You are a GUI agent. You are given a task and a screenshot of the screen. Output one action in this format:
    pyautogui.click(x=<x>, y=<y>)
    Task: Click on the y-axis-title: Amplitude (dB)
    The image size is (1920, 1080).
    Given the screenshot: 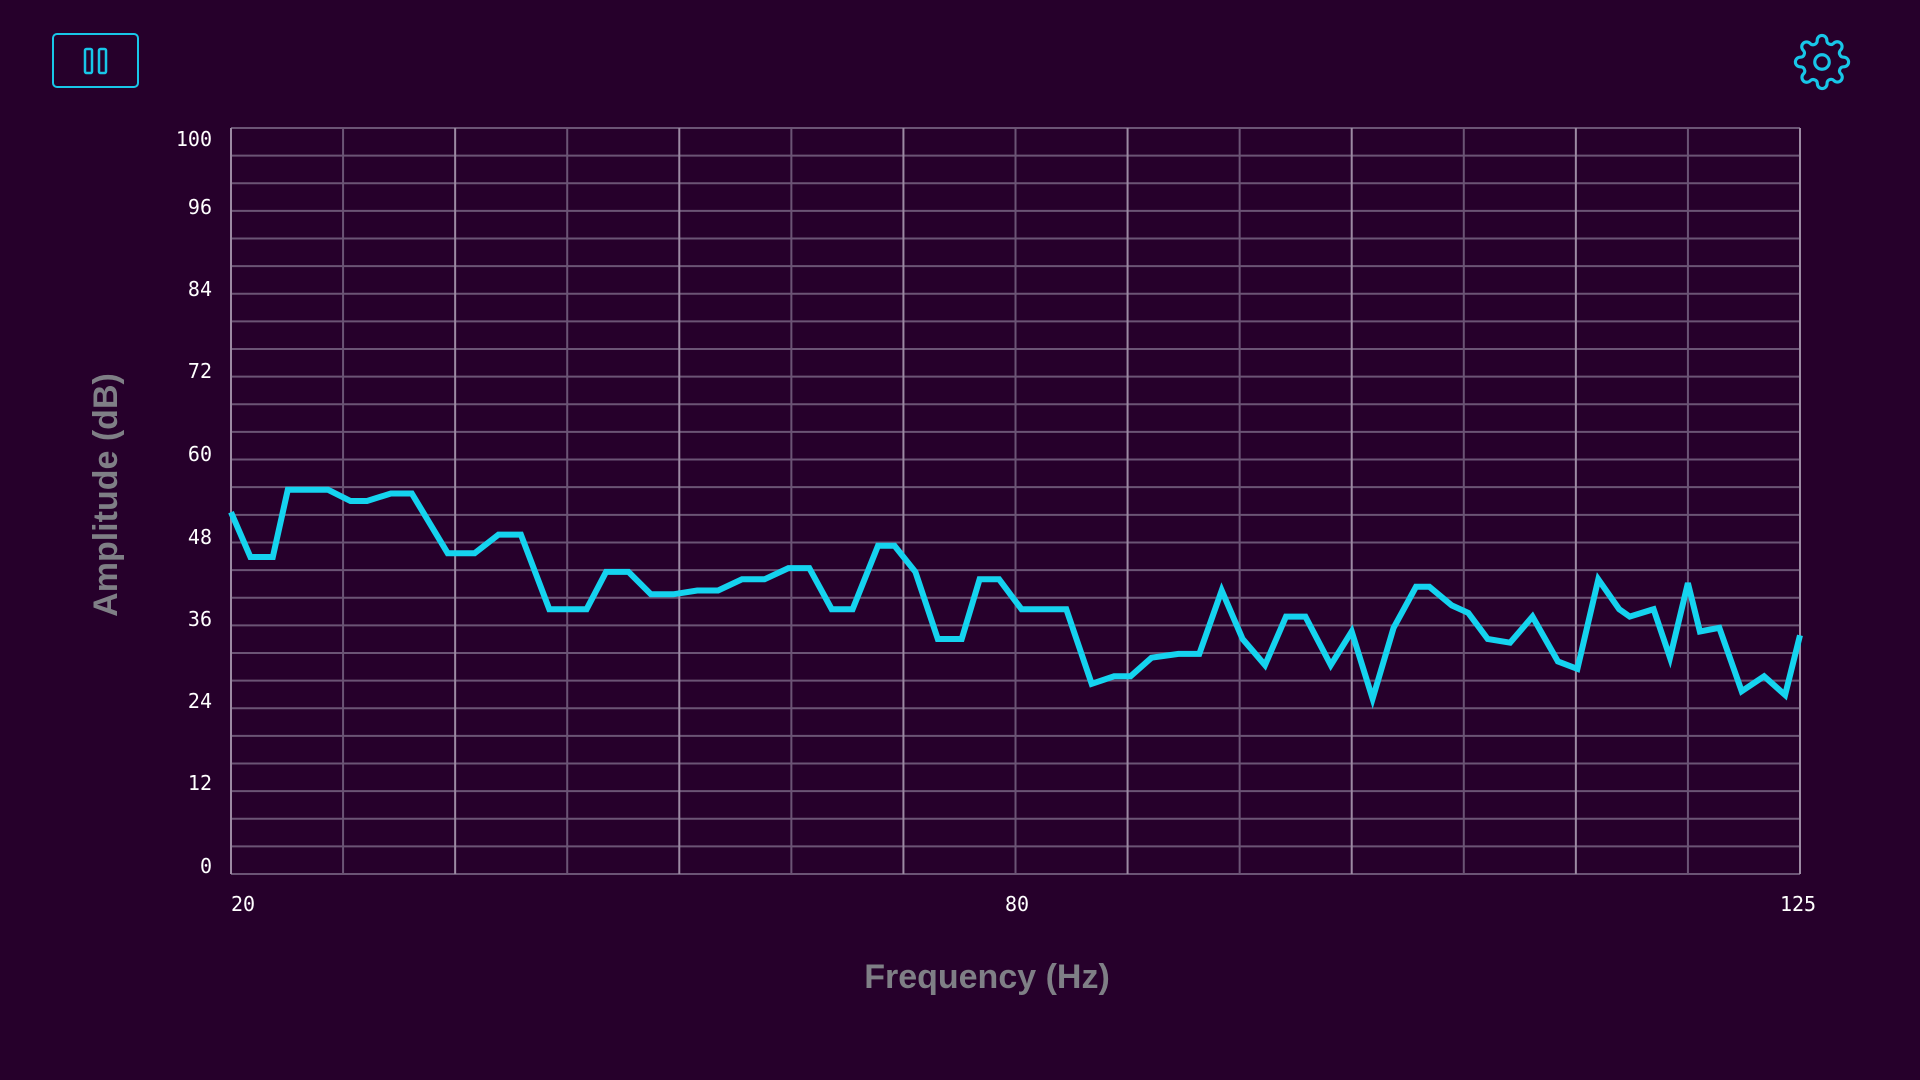 What is the action you would take?
    pyautogui.click(x=106, y=495)
    